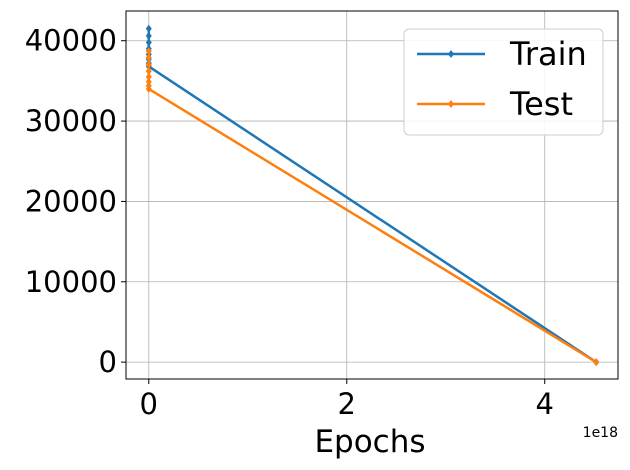 This screenshot has height=470, width=630. I want to click on x-axis-label: Epochs, so click(369, 442).